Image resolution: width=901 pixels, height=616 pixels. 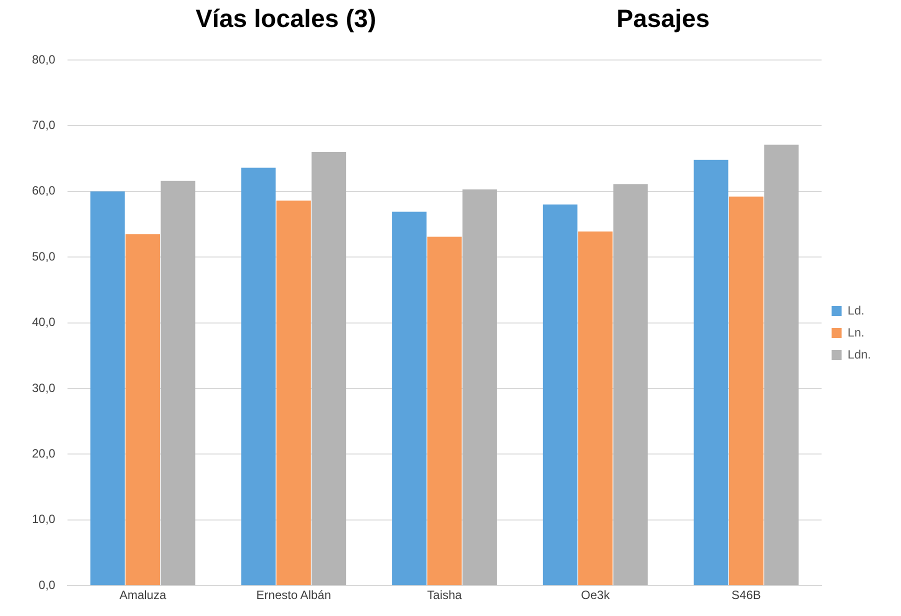 What do you see at coordinates (47, 585) in the screenshot?
I see `y-tick-label: 0,0` at bounding box center [47, 585].